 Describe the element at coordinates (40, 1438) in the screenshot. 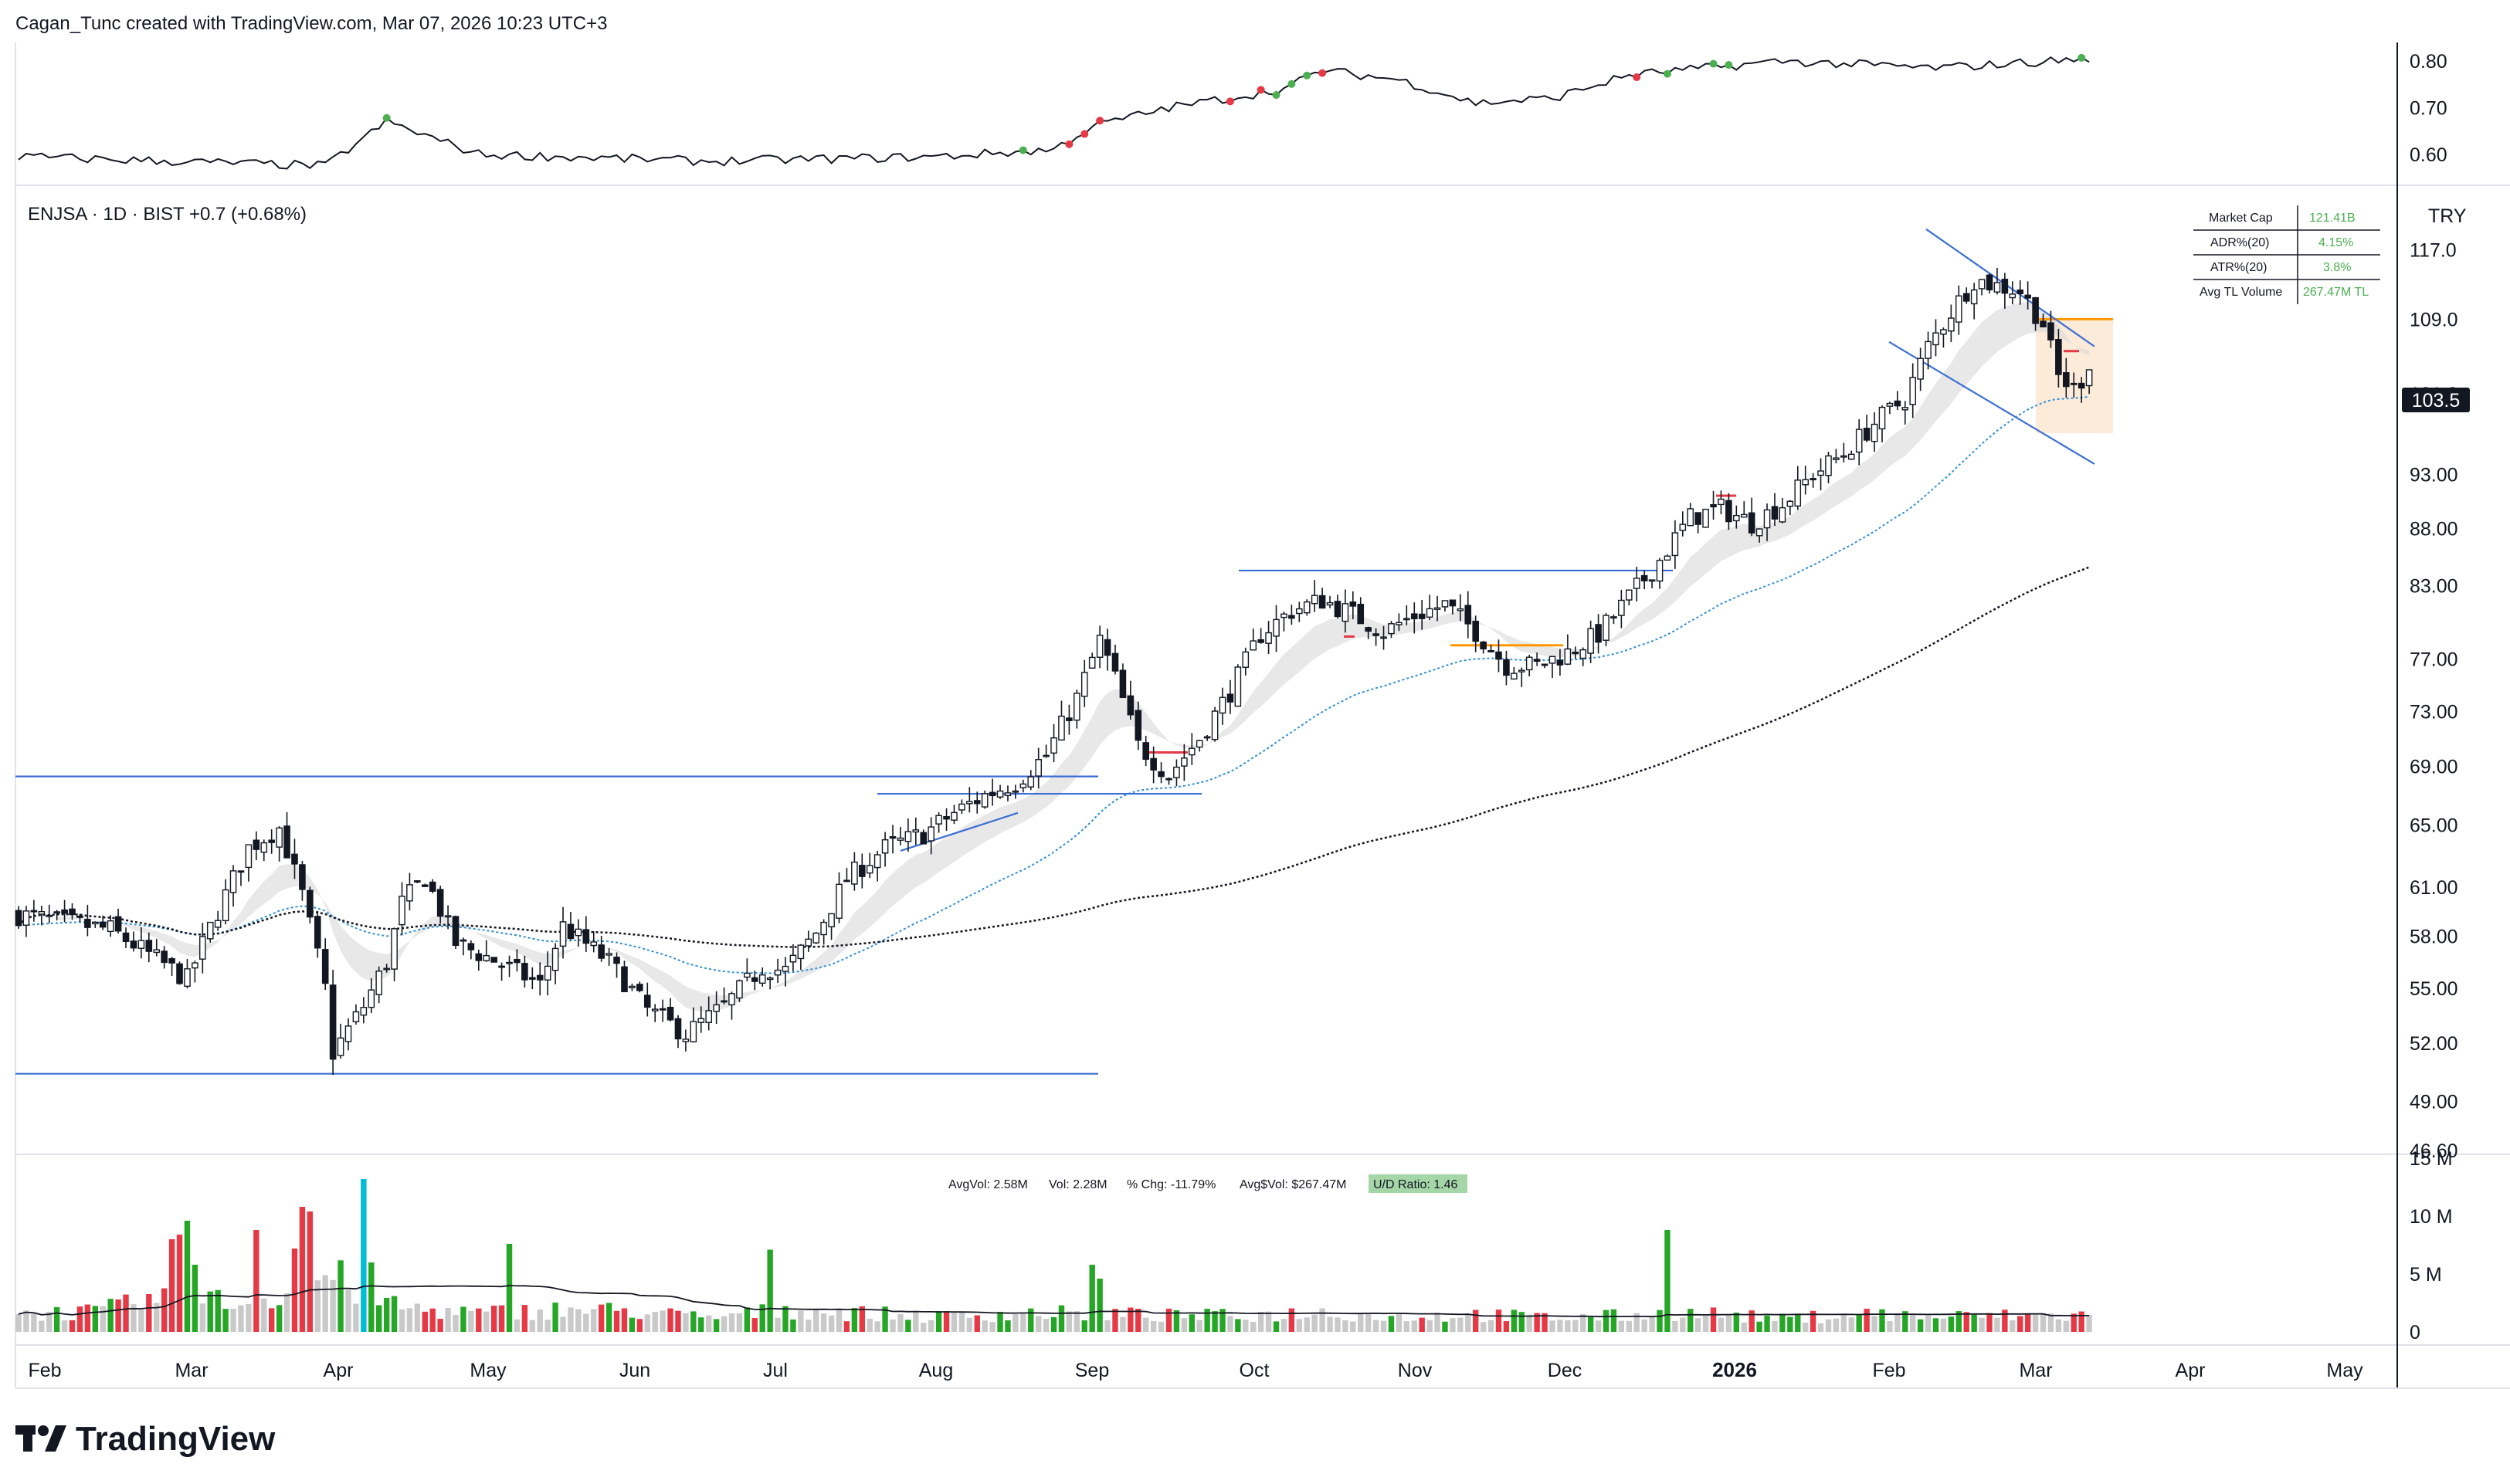

I see `tradingview-logo-icon` at that location.